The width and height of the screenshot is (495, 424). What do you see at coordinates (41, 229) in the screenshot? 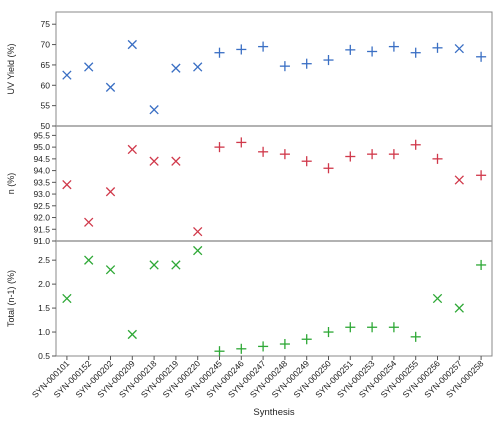
I see `y-tick-label: 91.5` at bounding box center [41, 229].